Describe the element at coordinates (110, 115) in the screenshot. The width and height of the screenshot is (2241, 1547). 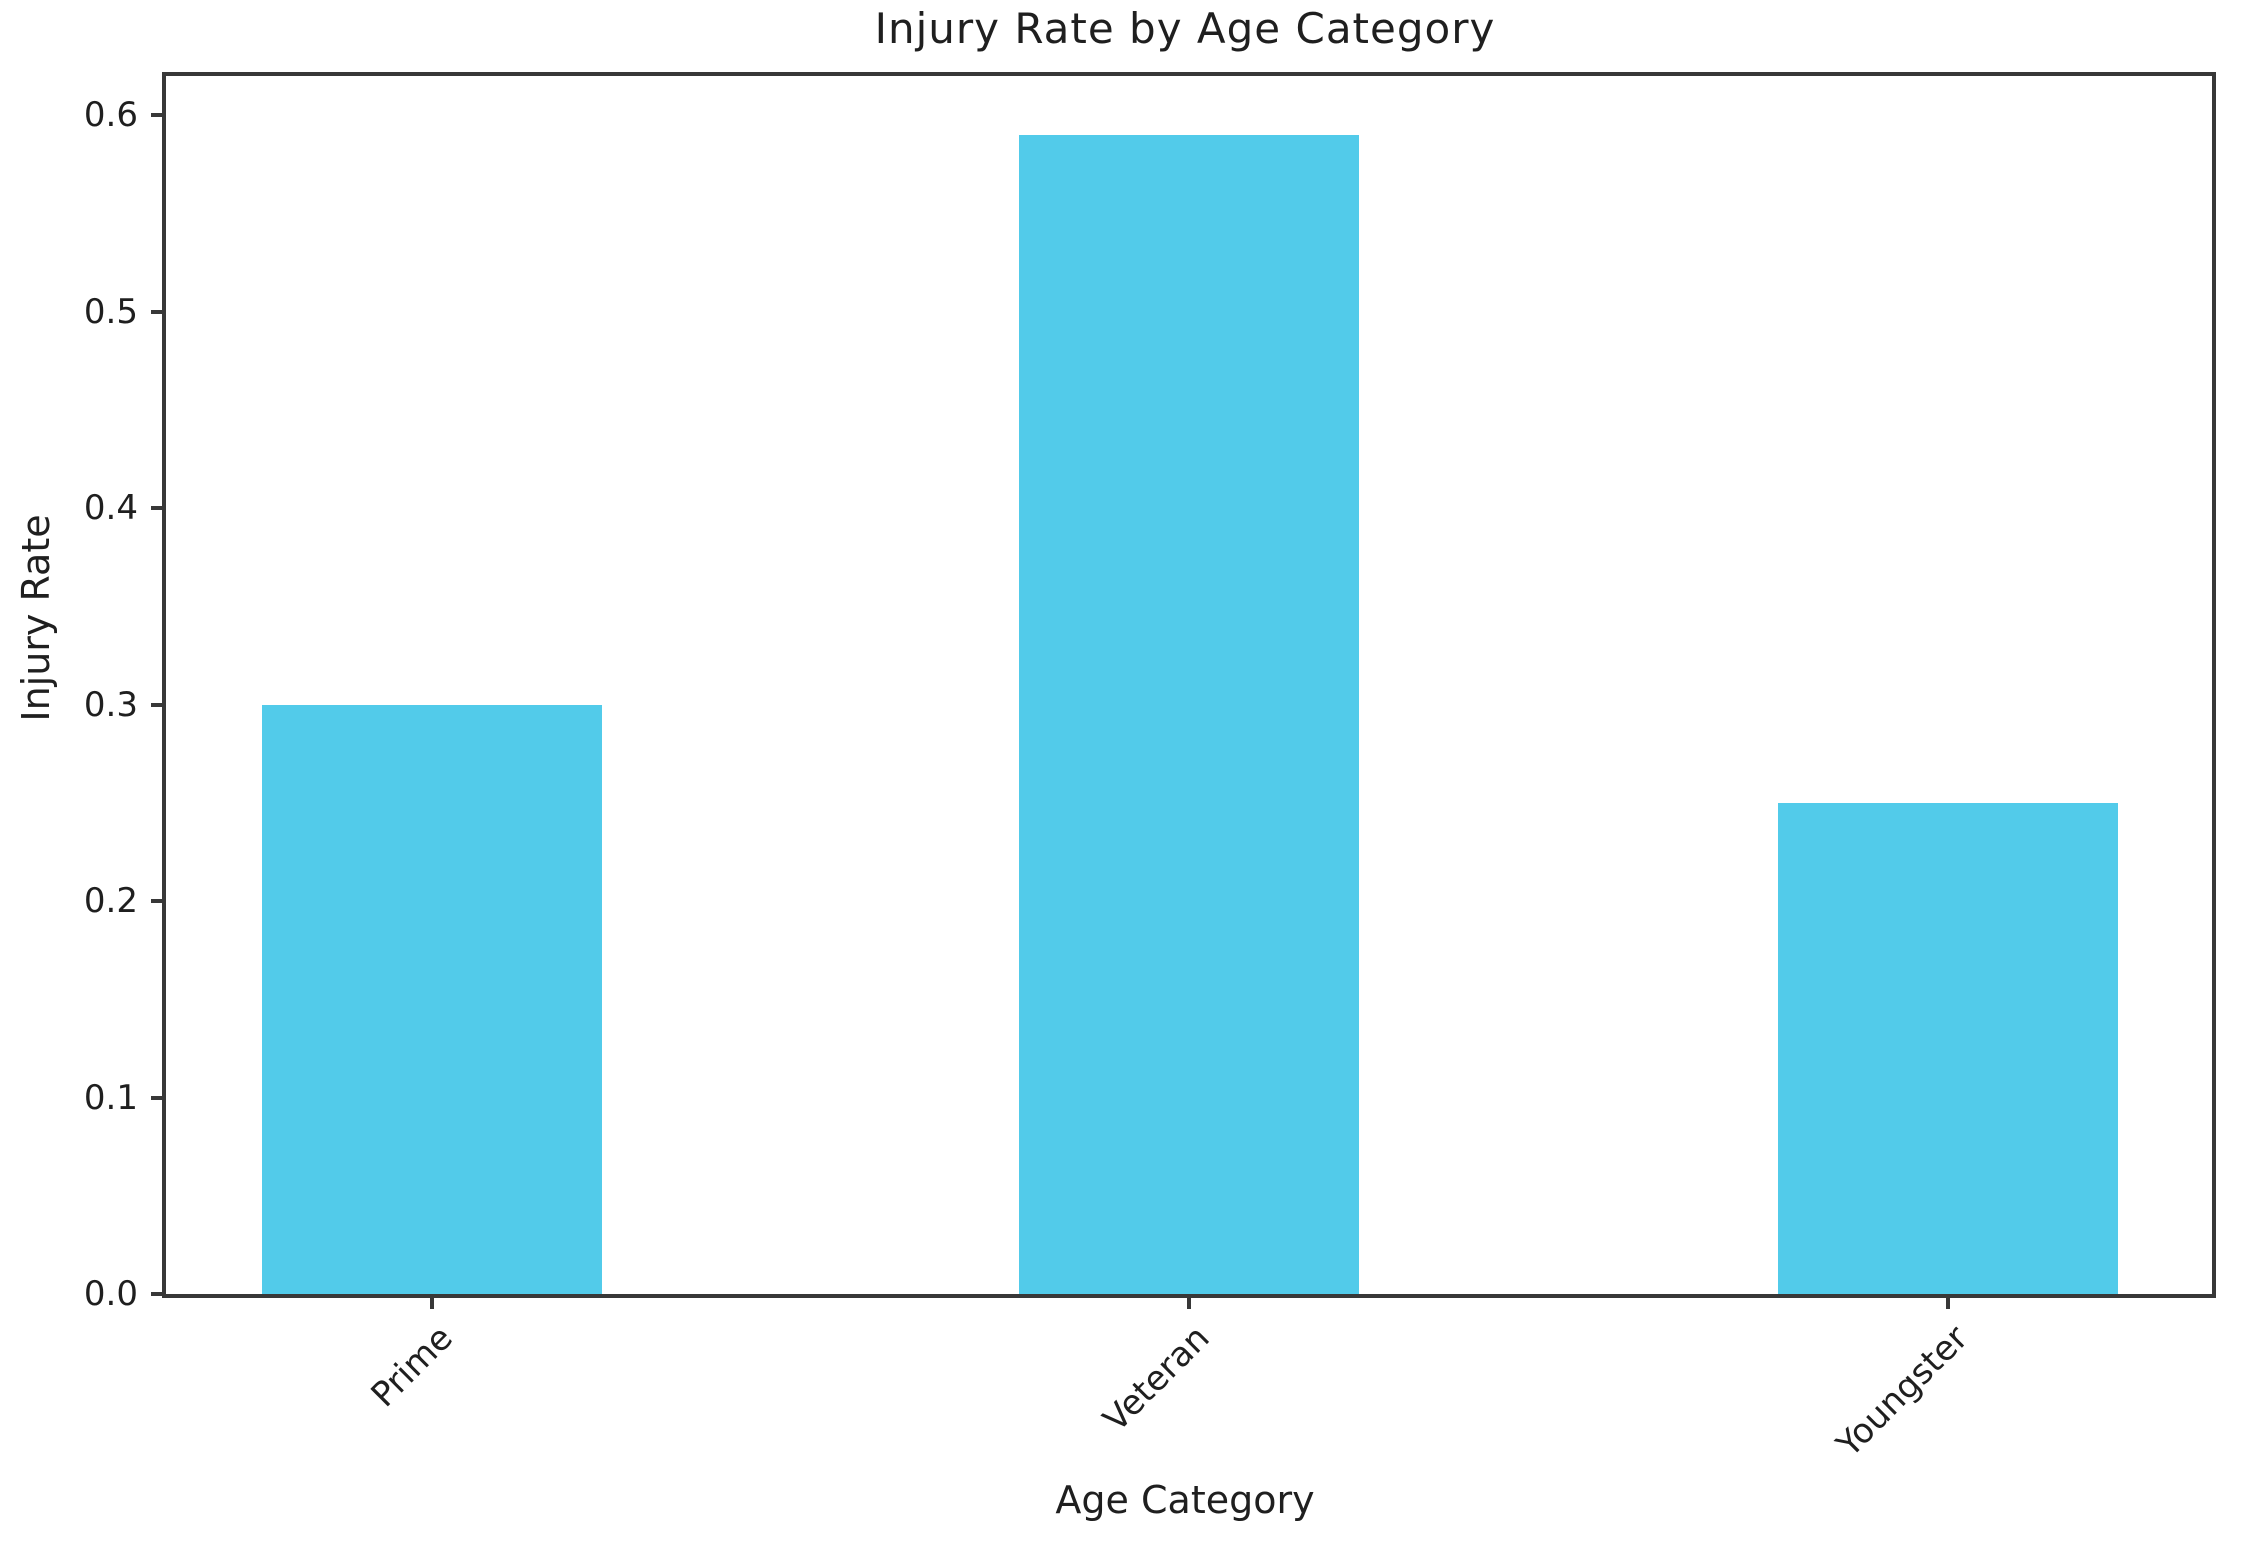
I see `y-tick-label: 0.6` at that location.